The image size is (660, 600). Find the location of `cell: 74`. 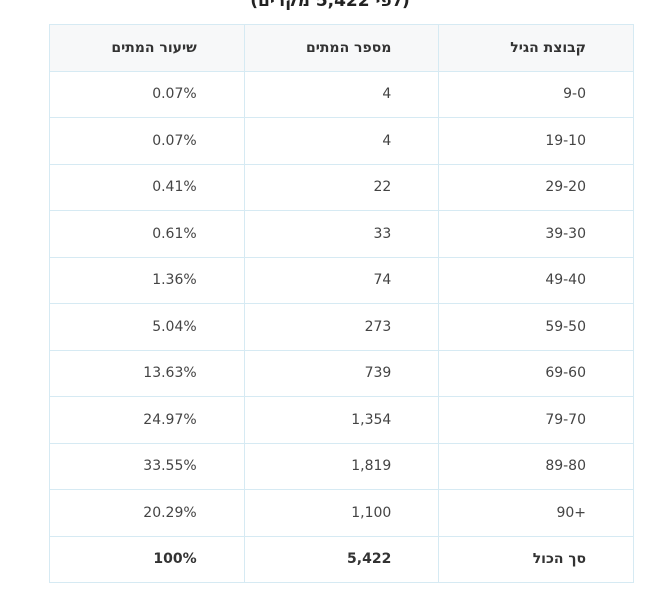

cell: 74 is located at coordinates (341, 280).